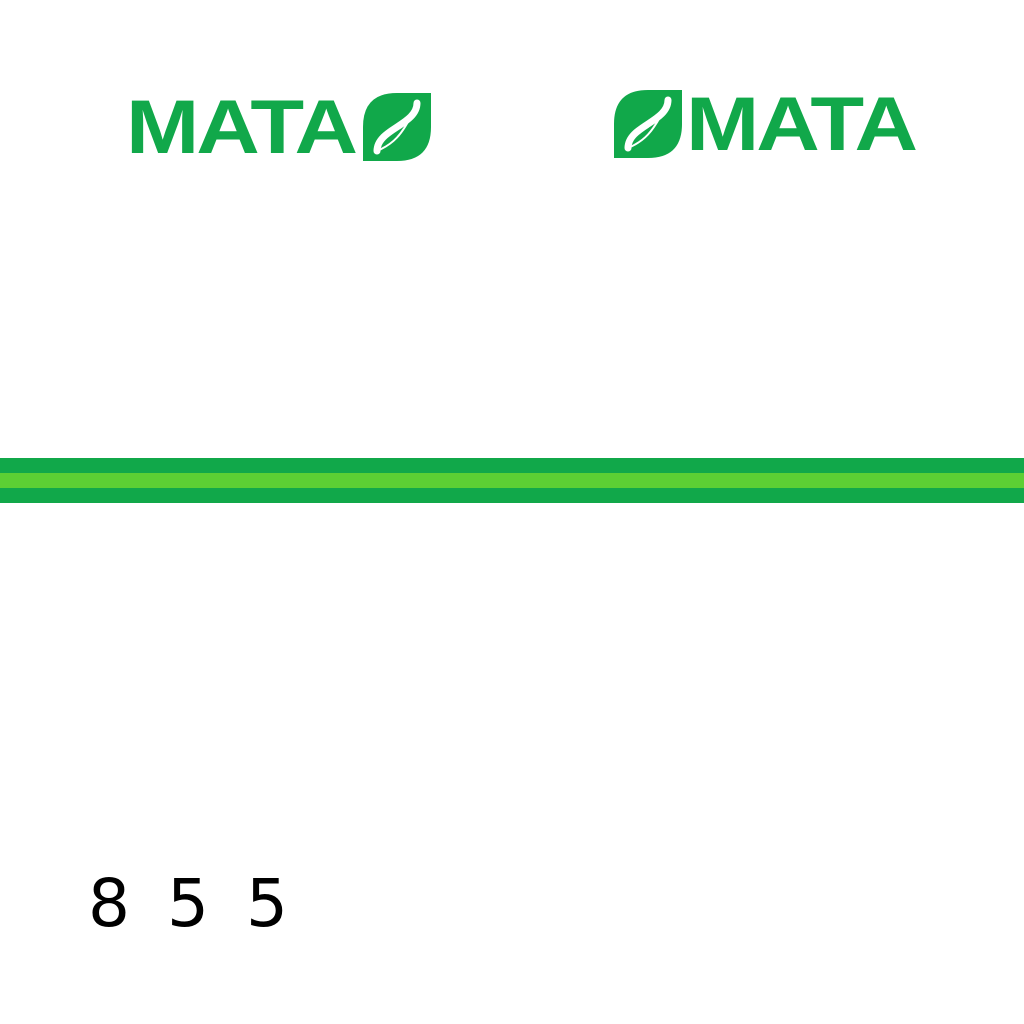 The image size is (1024, 1024). Describe the element at coordinates (512, 495) in the screenshot. I see `stripe-dark-bottom` at that location.